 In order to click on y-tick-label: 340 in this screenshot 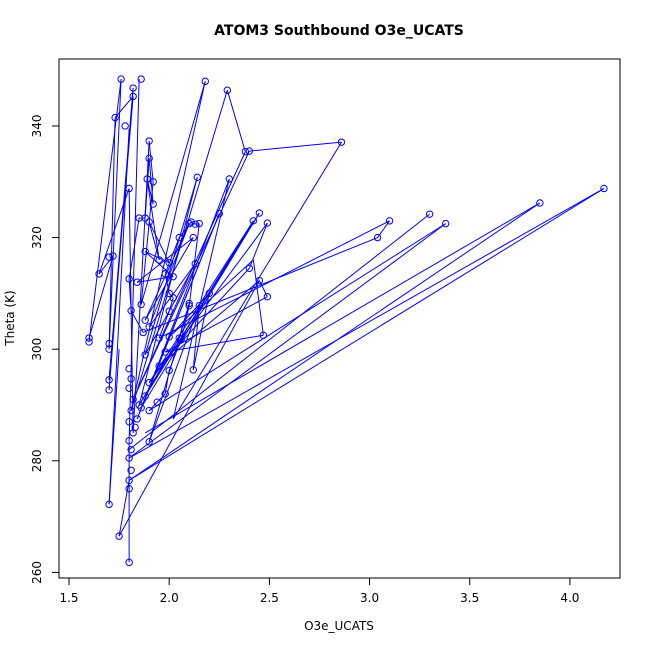, I will do `click(37, 126)`.